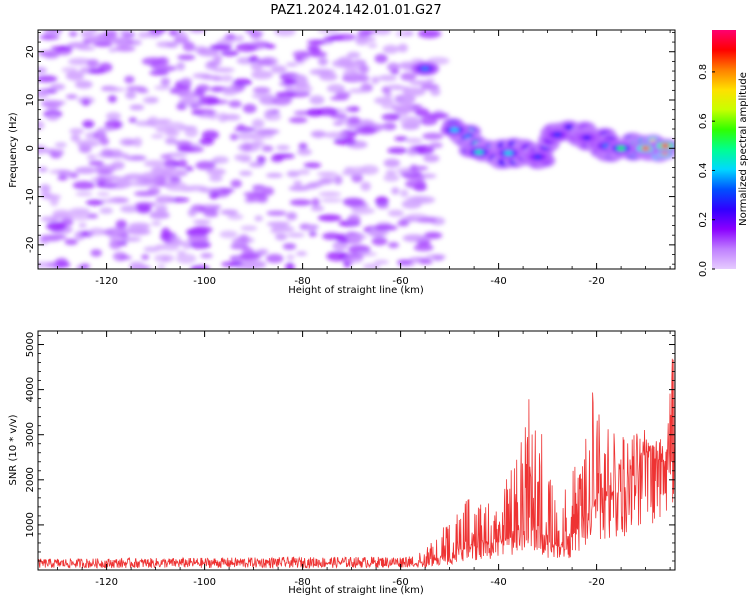  I want to click on colorbar-tick-label: 0.2, so click(703, 220).